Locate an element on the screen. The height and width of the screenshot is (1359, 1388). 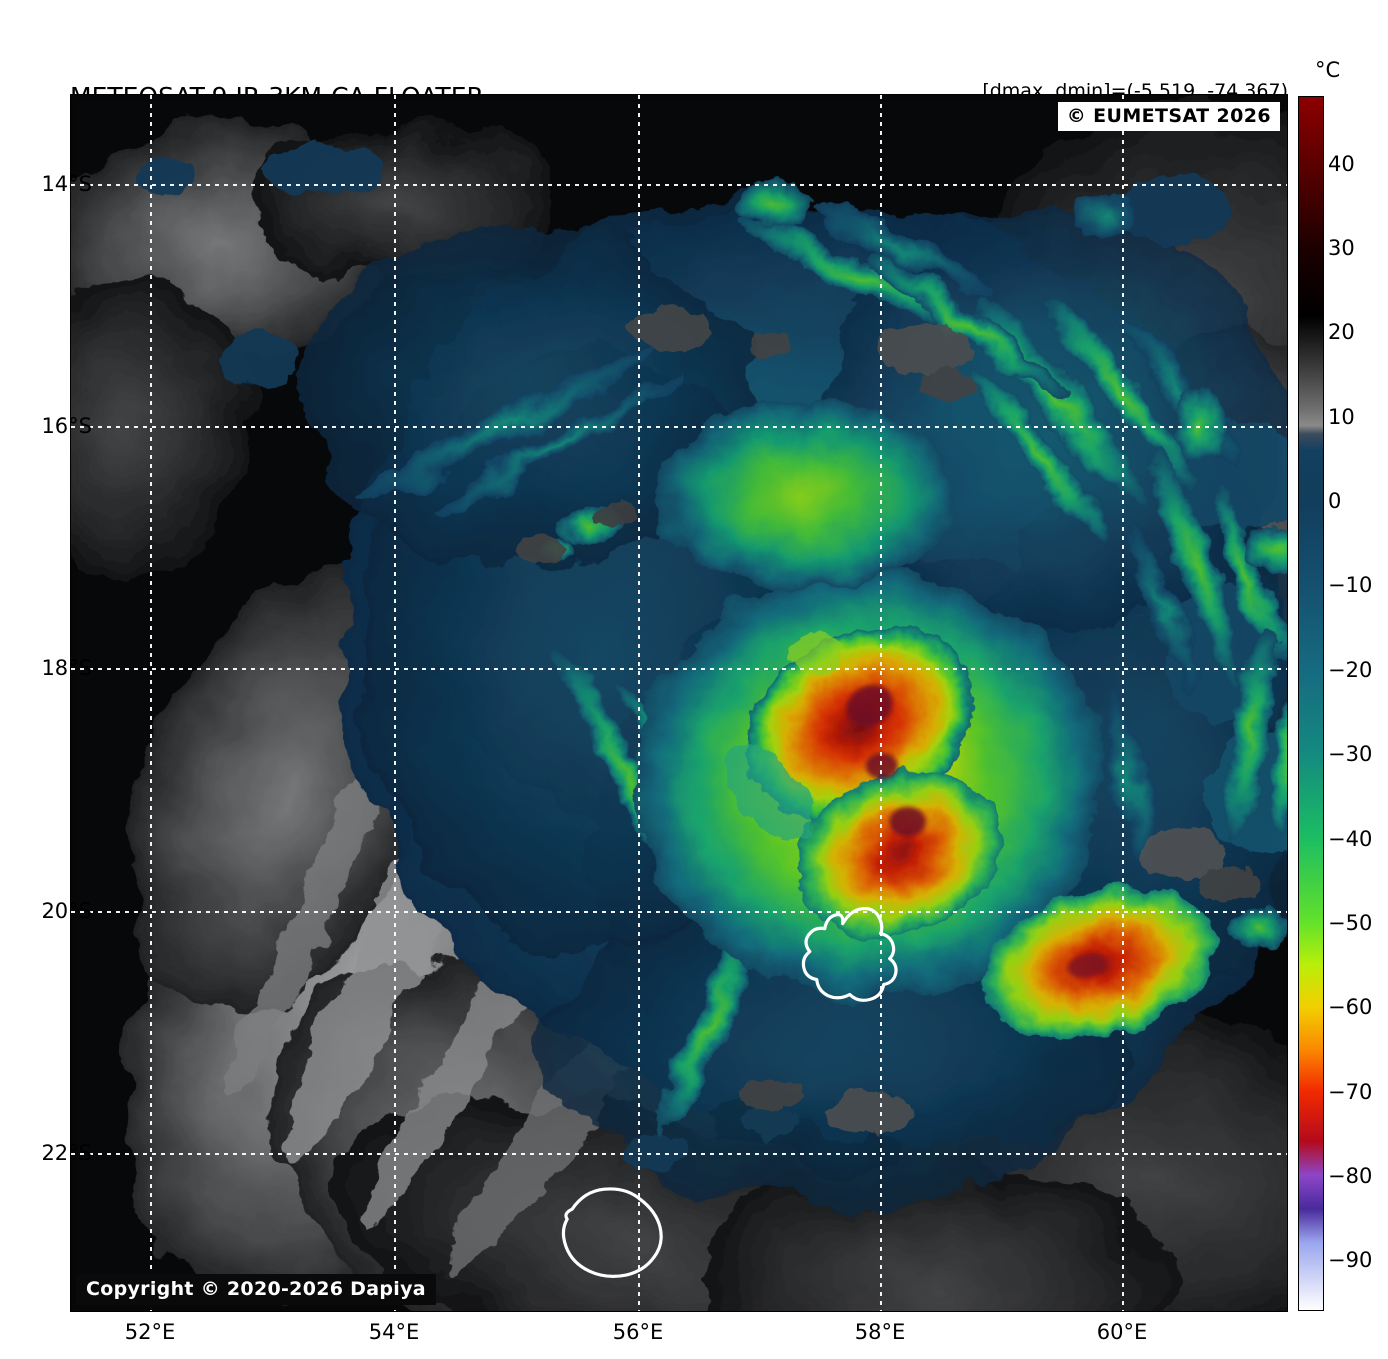
colorbar-tick-13: −90 is located at coordinates (1350, 1260).